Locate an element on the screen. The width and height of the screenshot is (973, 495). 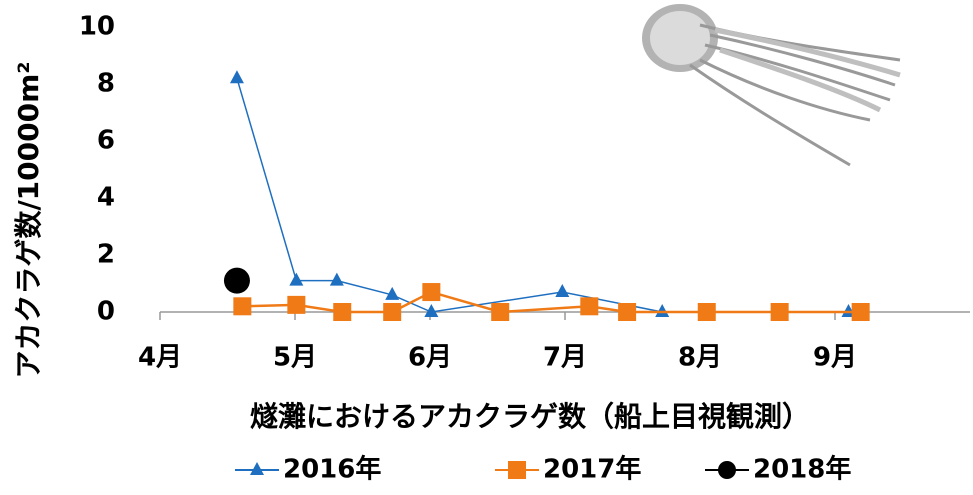
legend-label: 2016年 is located at coordinates (332, 469).